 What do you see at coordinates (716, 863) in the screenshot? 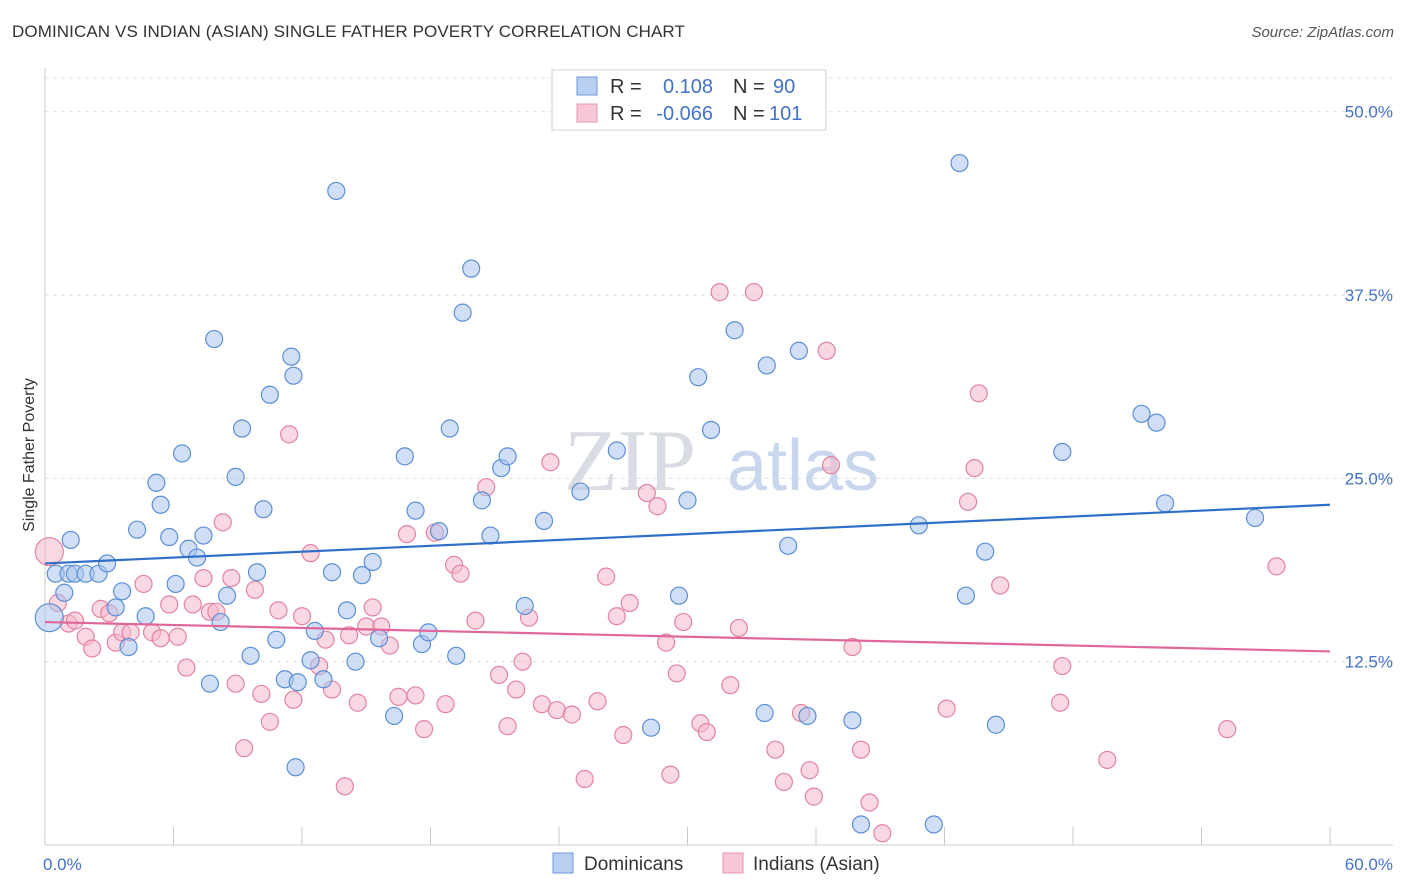
I see `series-legend: Dominicans Indians (Asian)` at bounding box center [716, 863].